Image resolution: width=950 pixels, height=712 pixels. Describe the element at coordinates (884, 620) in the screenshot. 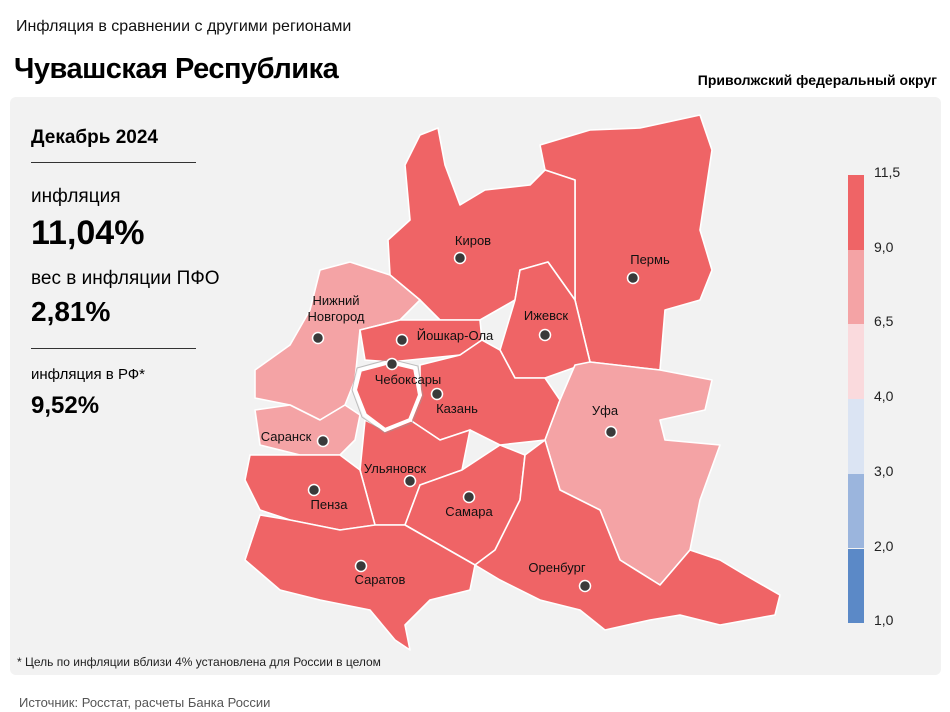

I see `legend-tick-label: 1,0` at that location.